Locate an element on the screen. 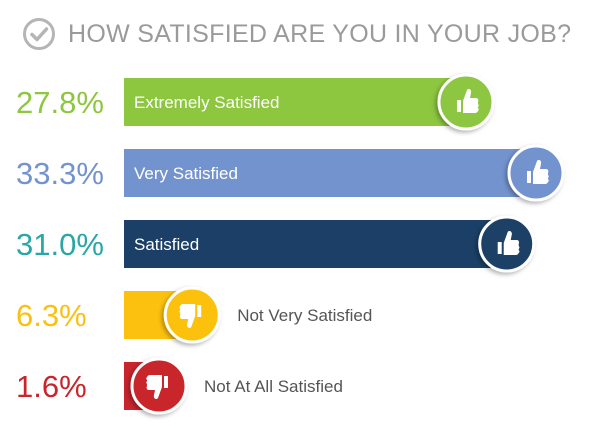 The image size is (600, 438). bar-group-0: 27.8% Extremely Satisfied is located at coordinates (255, 102).